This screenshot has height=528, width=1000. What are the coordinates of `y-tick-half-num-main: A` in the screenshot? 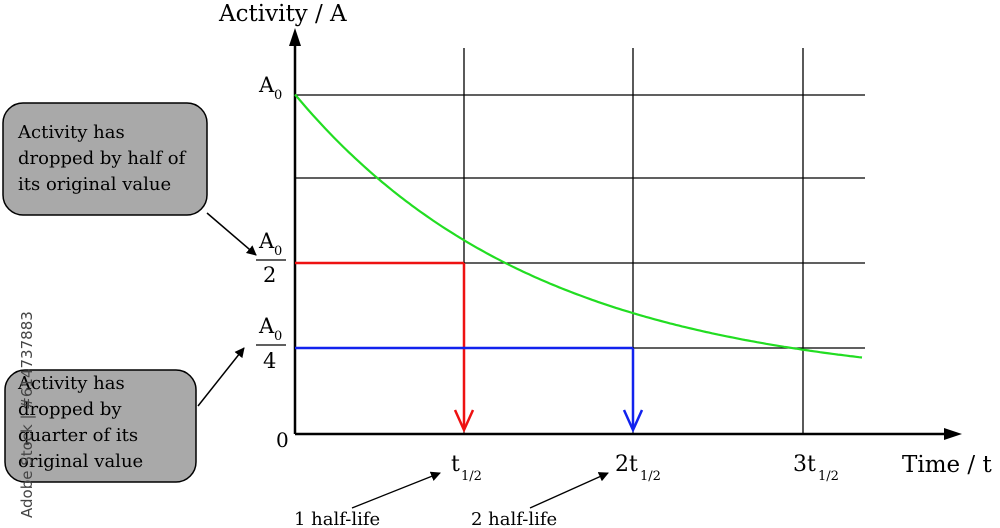 It's located at (266, 241).